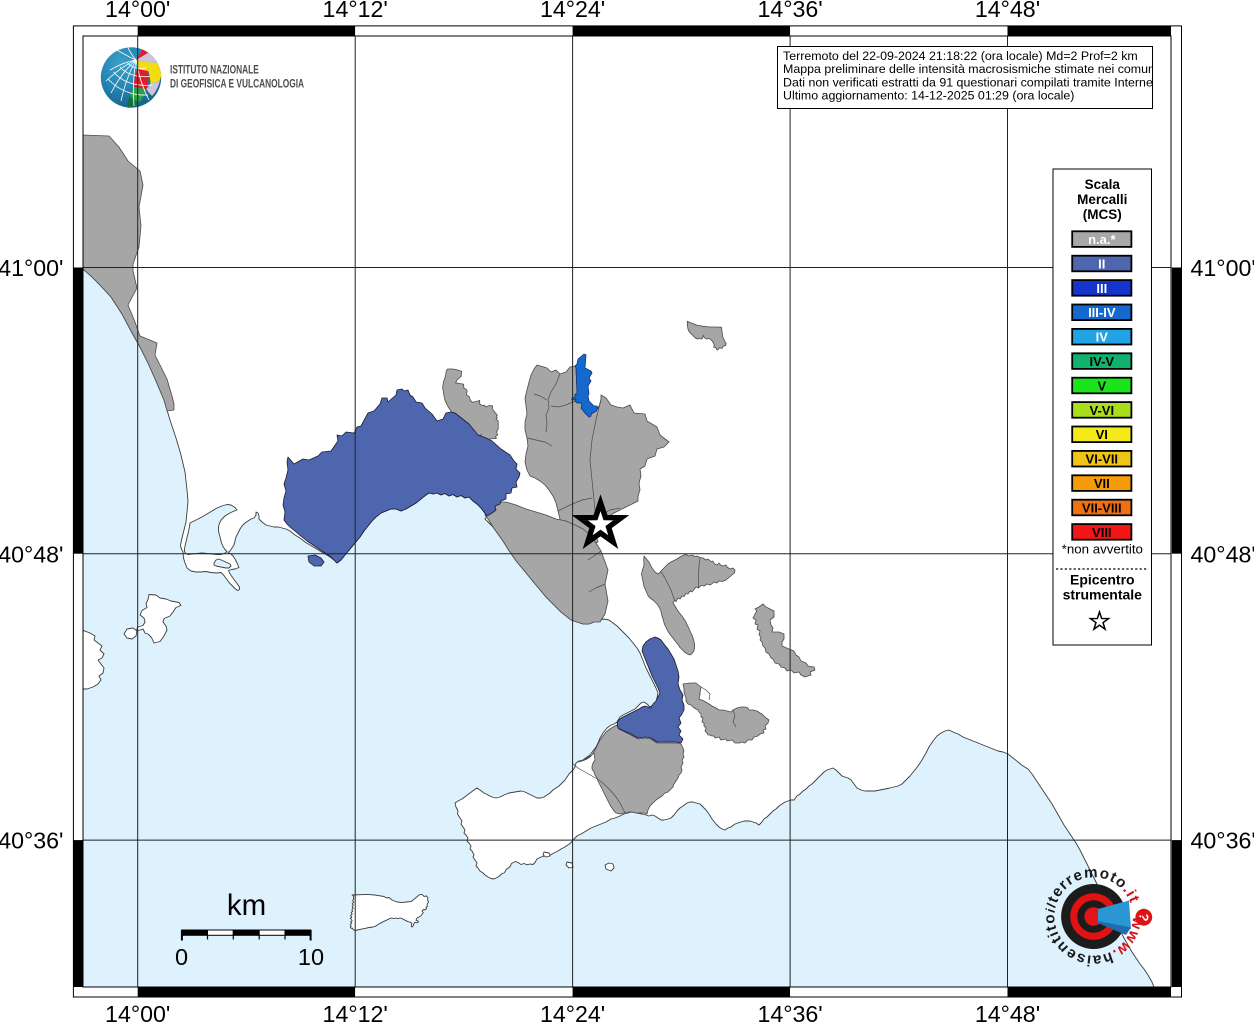  I want to click on svg-text: *non avvertito, so click(1102, 549).